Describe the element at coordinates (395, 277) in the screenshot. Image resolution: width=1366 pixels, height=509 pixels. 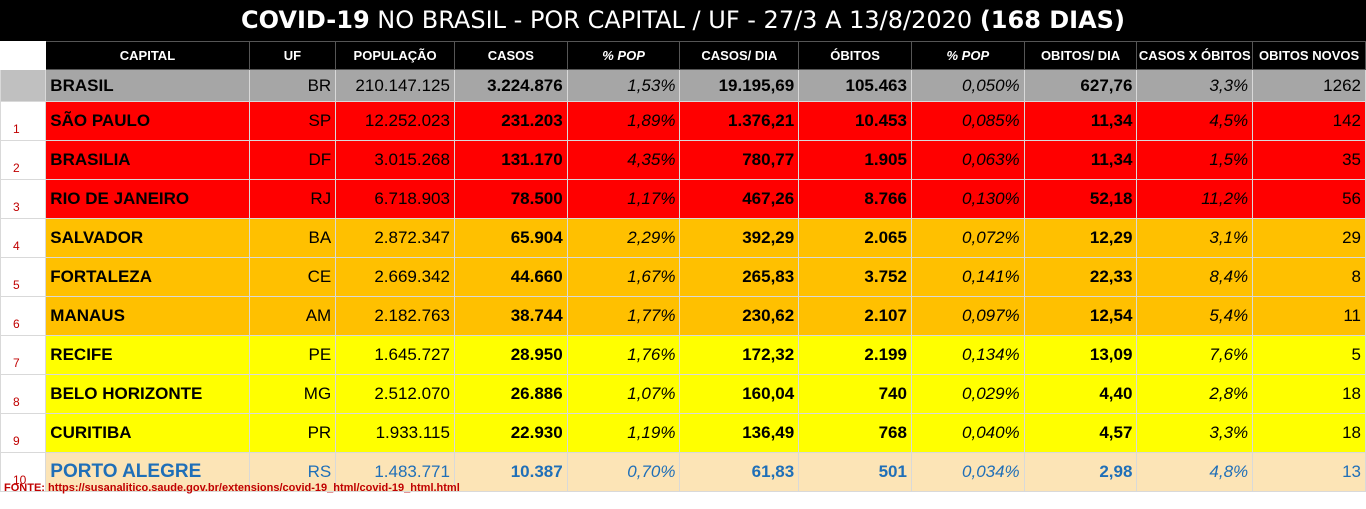
I see `cell-populacao: 2.669.342` at that location.